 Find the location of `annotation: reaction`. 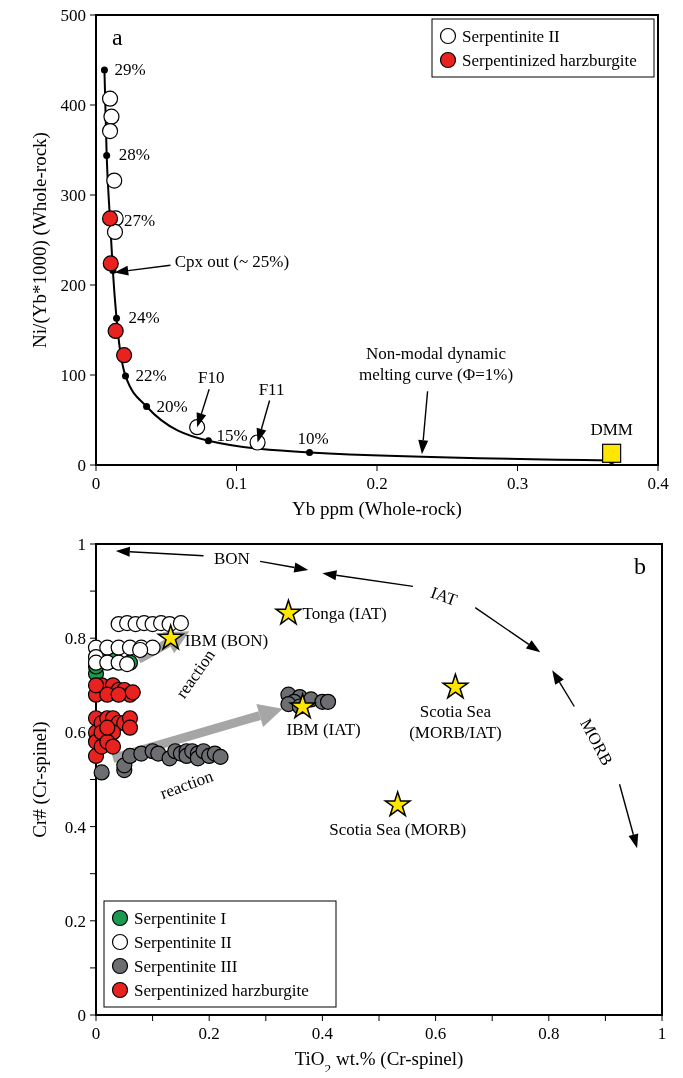

annotation: reaction is located at coordinates (187, 784).